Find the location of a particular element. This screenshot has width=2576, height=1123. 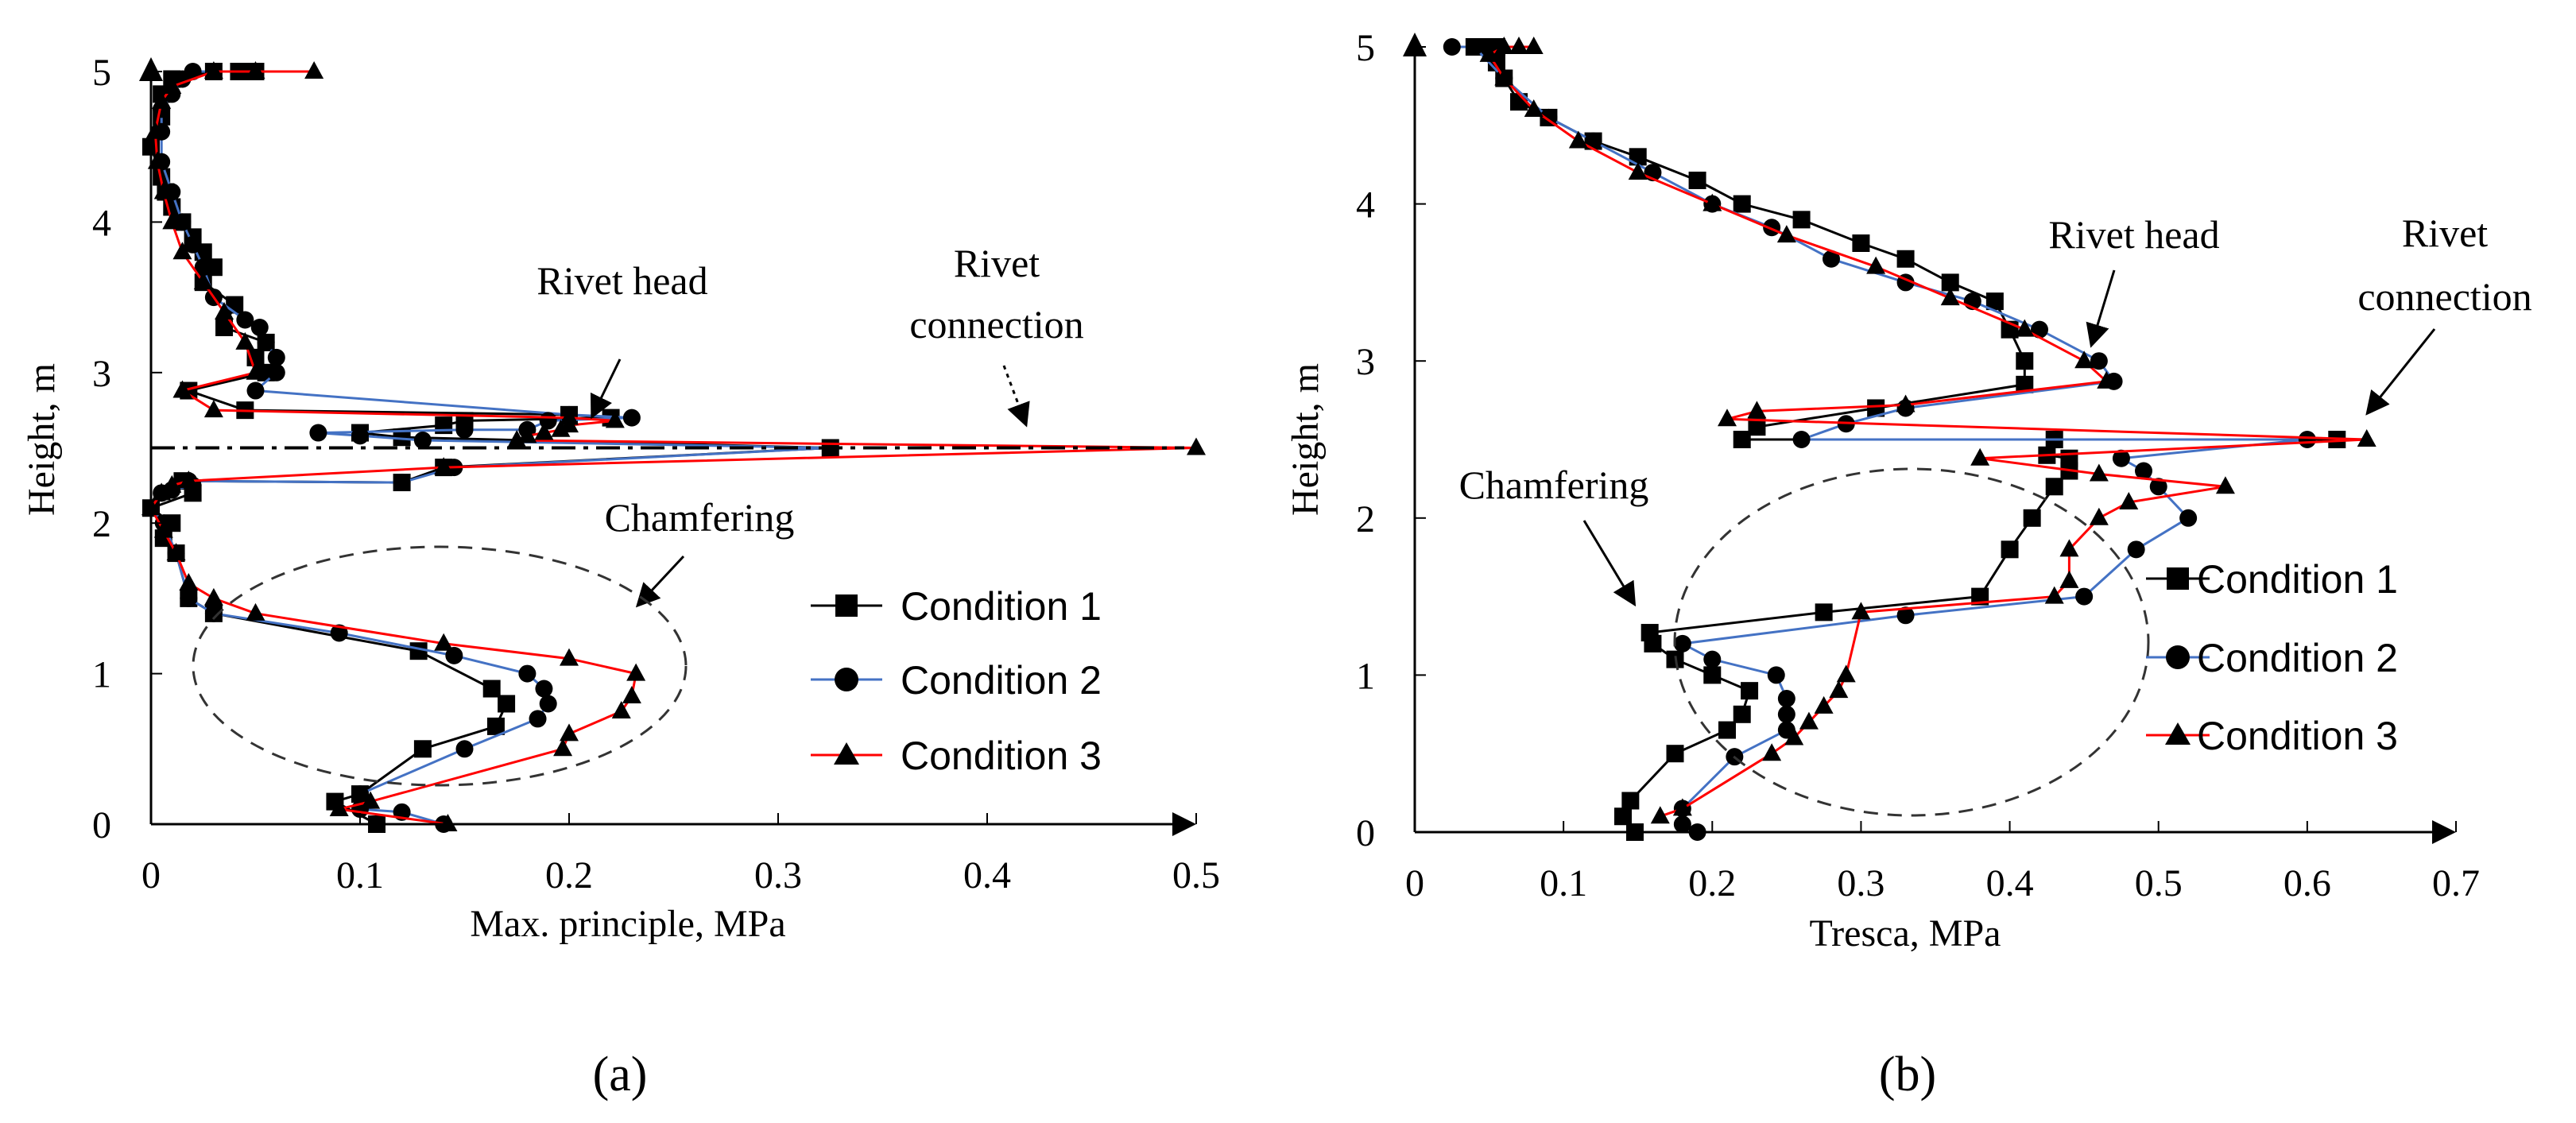

panel-b-y-tick-label: 1 is located at coordinates (1365, 676).